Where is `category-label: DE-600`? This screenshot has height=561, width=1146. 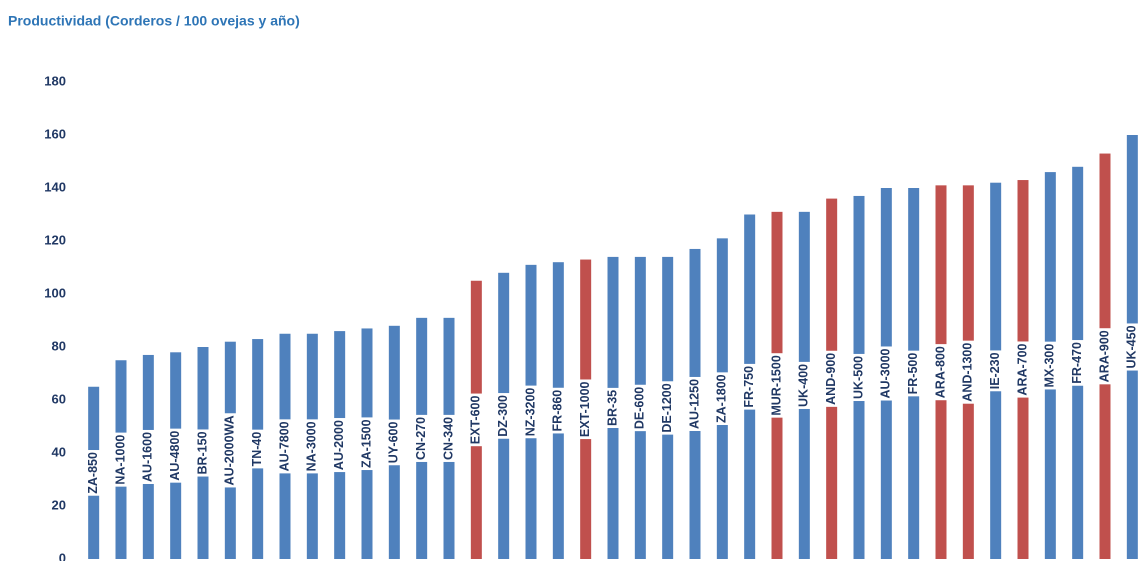 category-label: DE-600 is located at coordinates (640, 408).